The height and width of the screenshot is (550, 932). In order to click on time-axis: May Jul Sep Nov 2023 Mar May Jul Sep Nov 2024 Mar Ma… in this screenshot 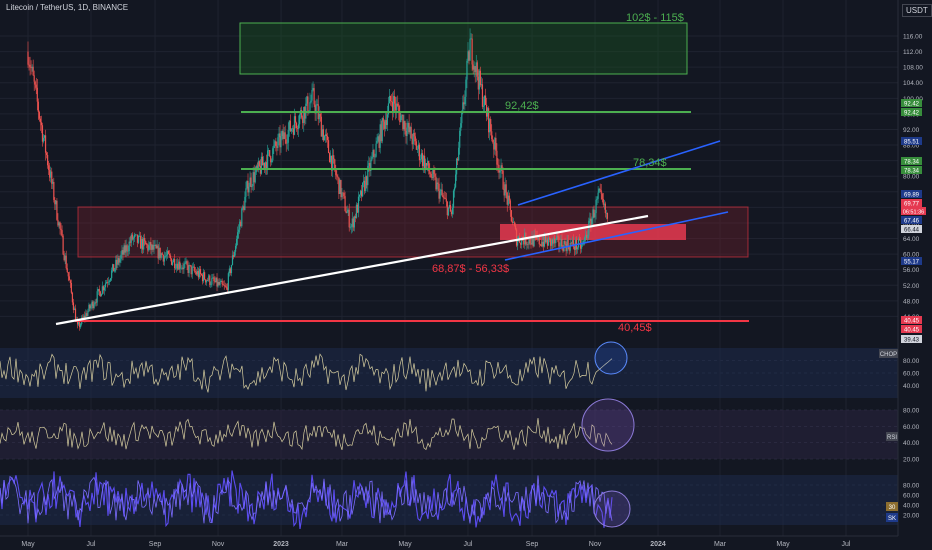, I will do `click(436, 544)`.